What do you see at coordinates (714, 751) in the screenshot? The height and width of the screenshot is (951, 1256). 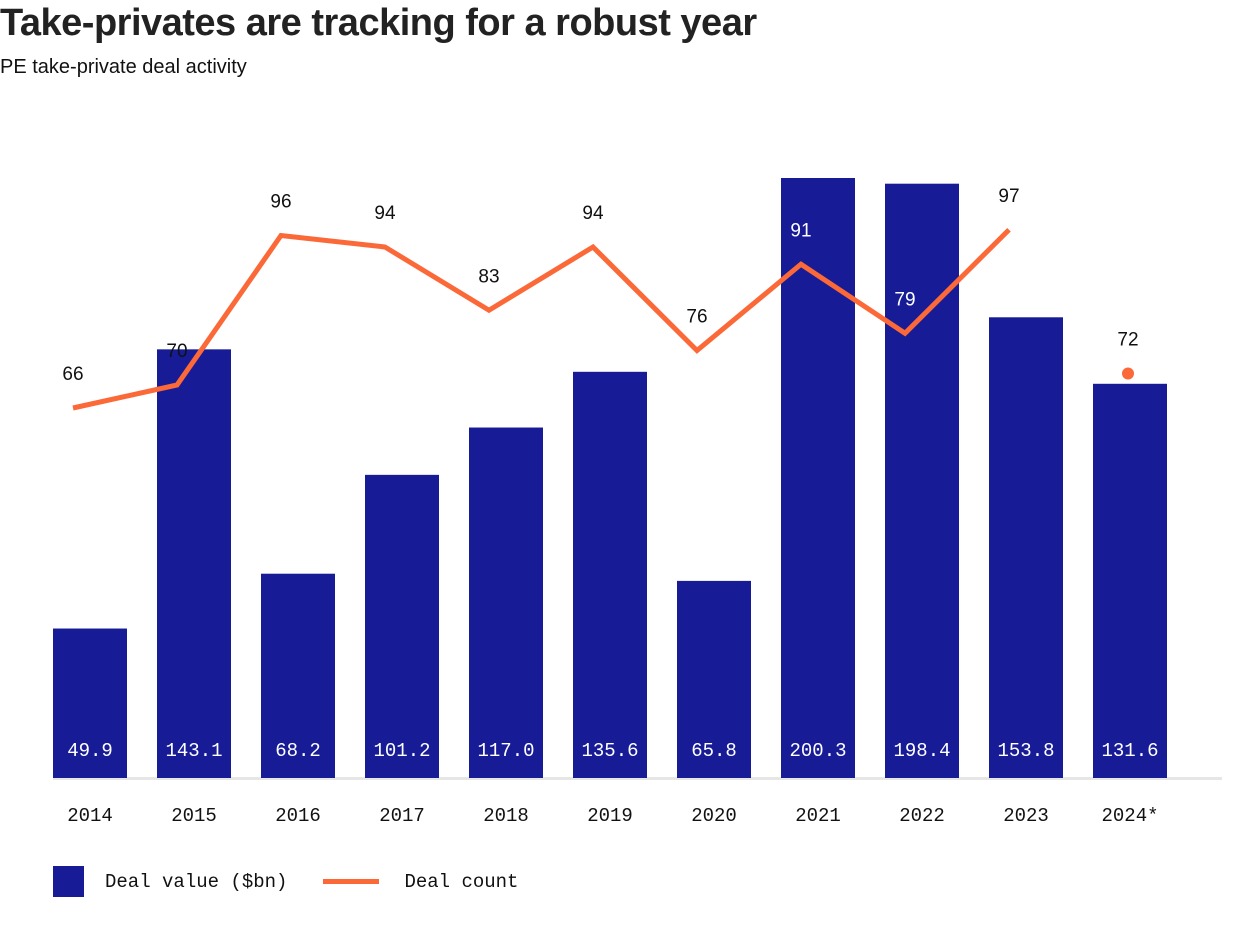 I see `bar-value-label: 65.8` at bounding box center [714, 751].